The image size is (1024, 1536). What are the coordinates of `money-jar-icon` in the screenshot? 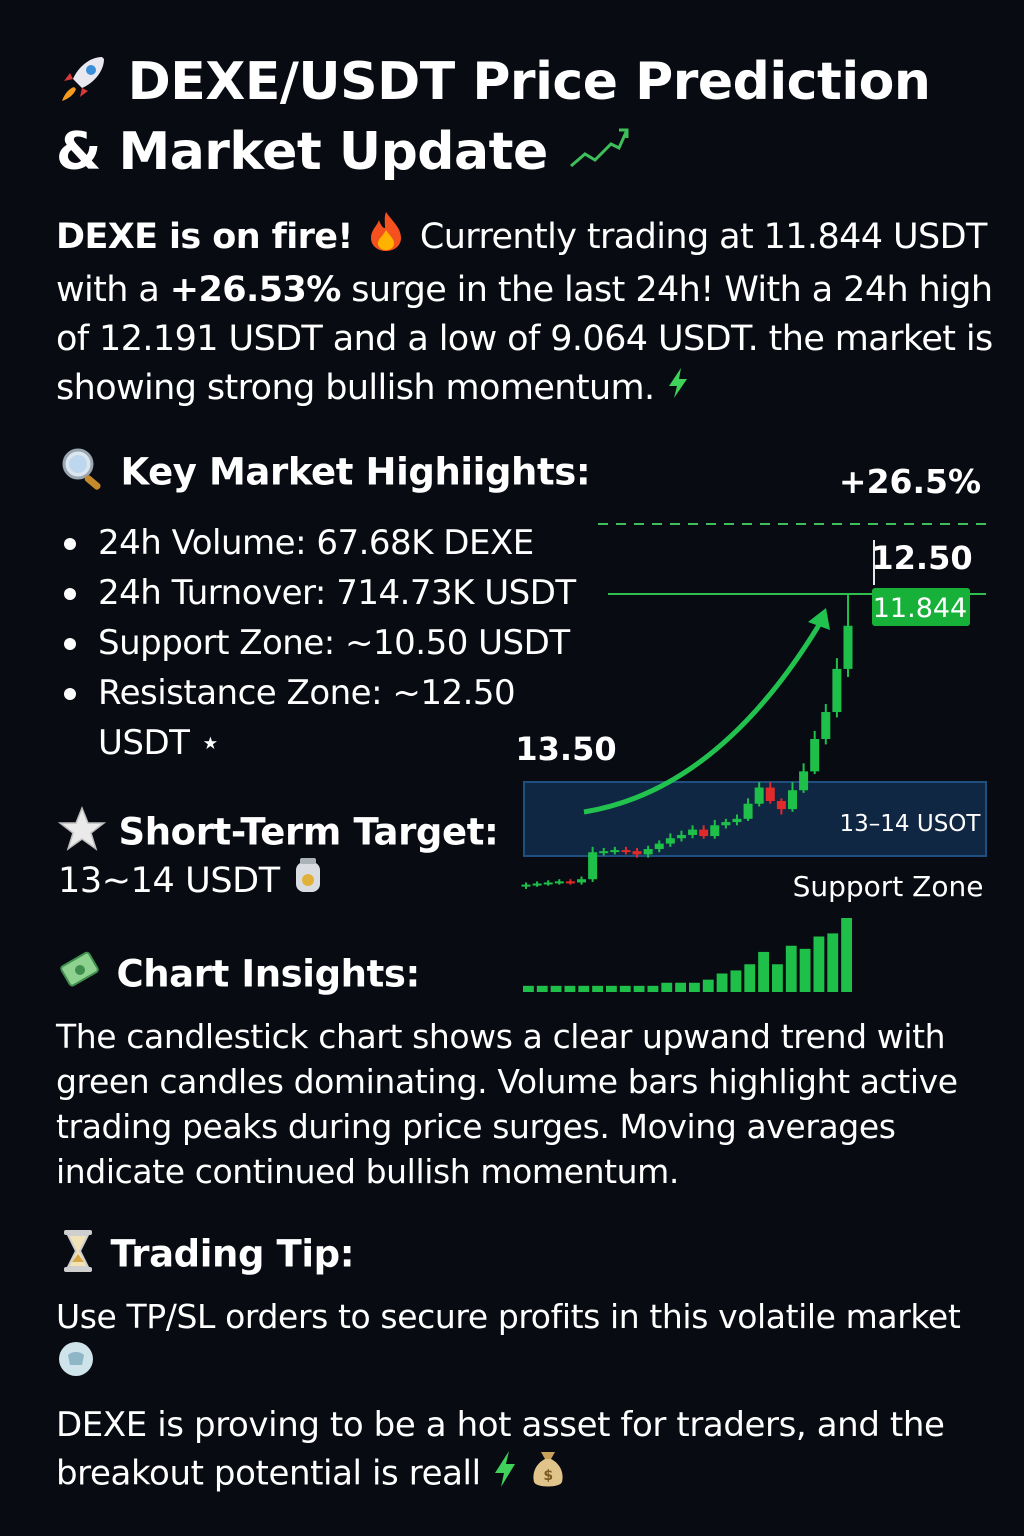 It's located at (308, 882).